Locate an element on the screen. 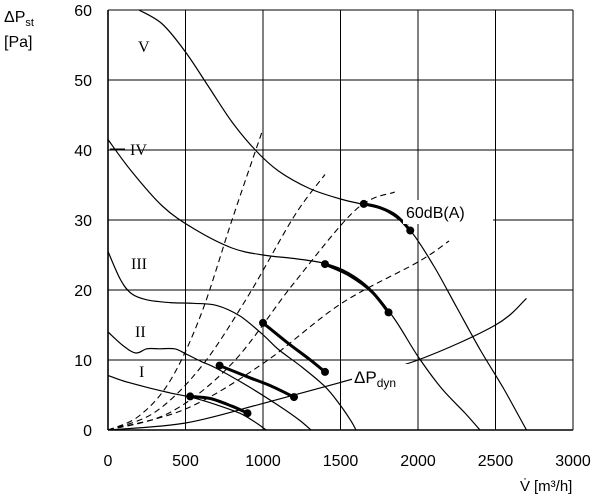 The height and width of the screenshot is (500, 600). curve-label-v: V is located at coordinates (144, 47).